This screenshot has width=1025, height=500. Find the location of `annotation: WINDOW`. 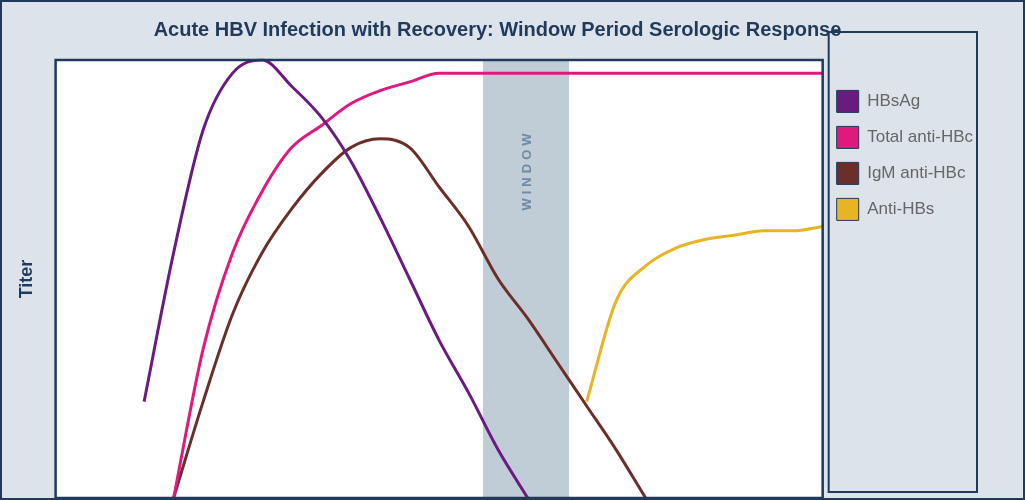

annotation: WINDOW is located at coordinates (526, 170).